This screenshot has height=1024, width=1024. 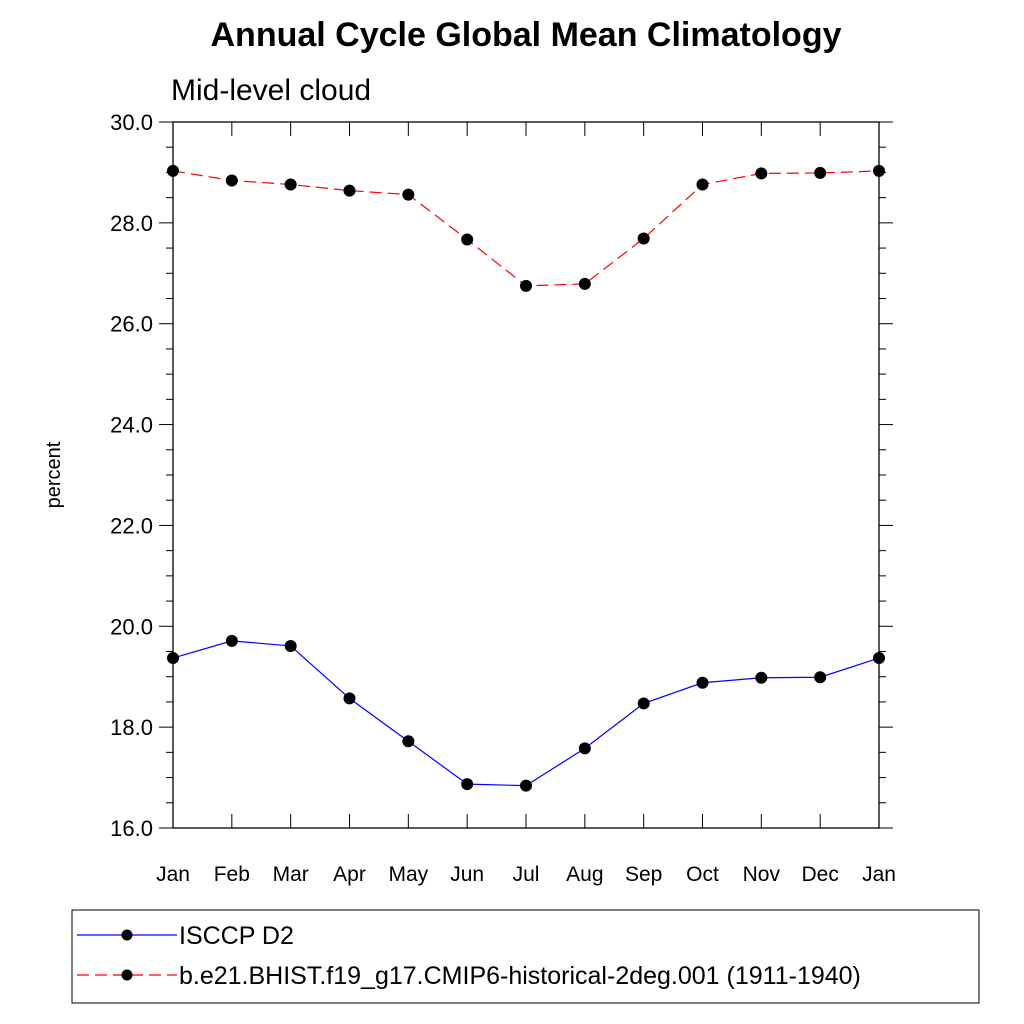 What do you see at coordinates (131, 626) in the screenshot?
I see `y-tick-label: 20.0` at bounding box center [131, 626].